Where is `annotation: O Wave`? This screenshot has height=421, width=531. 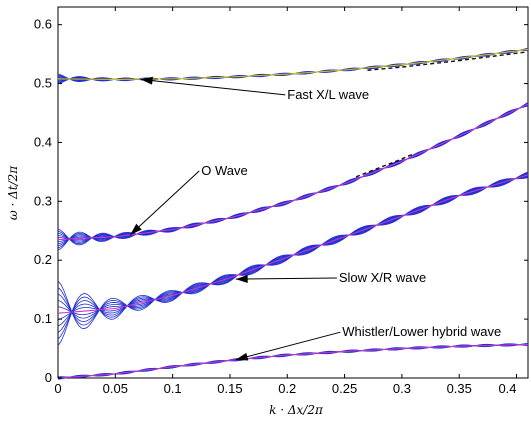 annotation: O Wave is located at coordinates (188, 199).